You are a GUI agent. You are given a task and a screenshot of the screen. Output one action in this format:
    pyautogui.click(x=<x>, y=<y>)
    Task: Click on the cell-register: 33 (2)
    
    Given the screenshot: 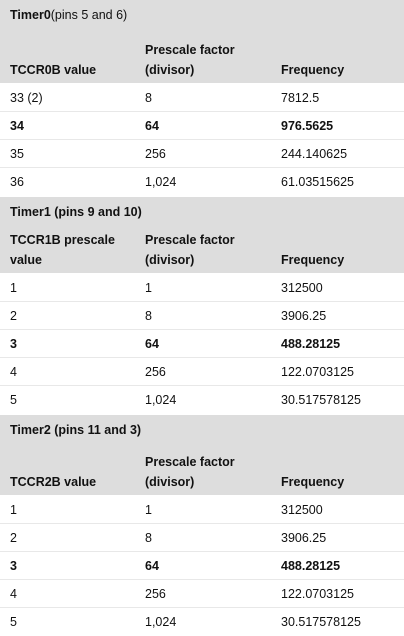 What is the action you would take?
    pyautogui.click(x=26, y=97)
    